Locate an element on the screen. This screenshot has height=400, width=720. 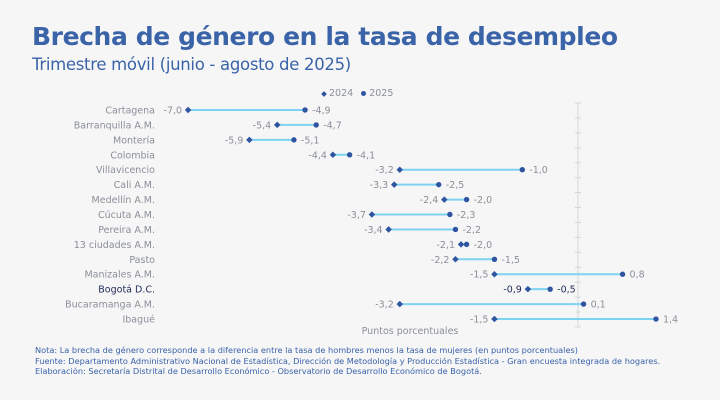
value-label-2024: -5,4 is located at coordinates (262, 125).